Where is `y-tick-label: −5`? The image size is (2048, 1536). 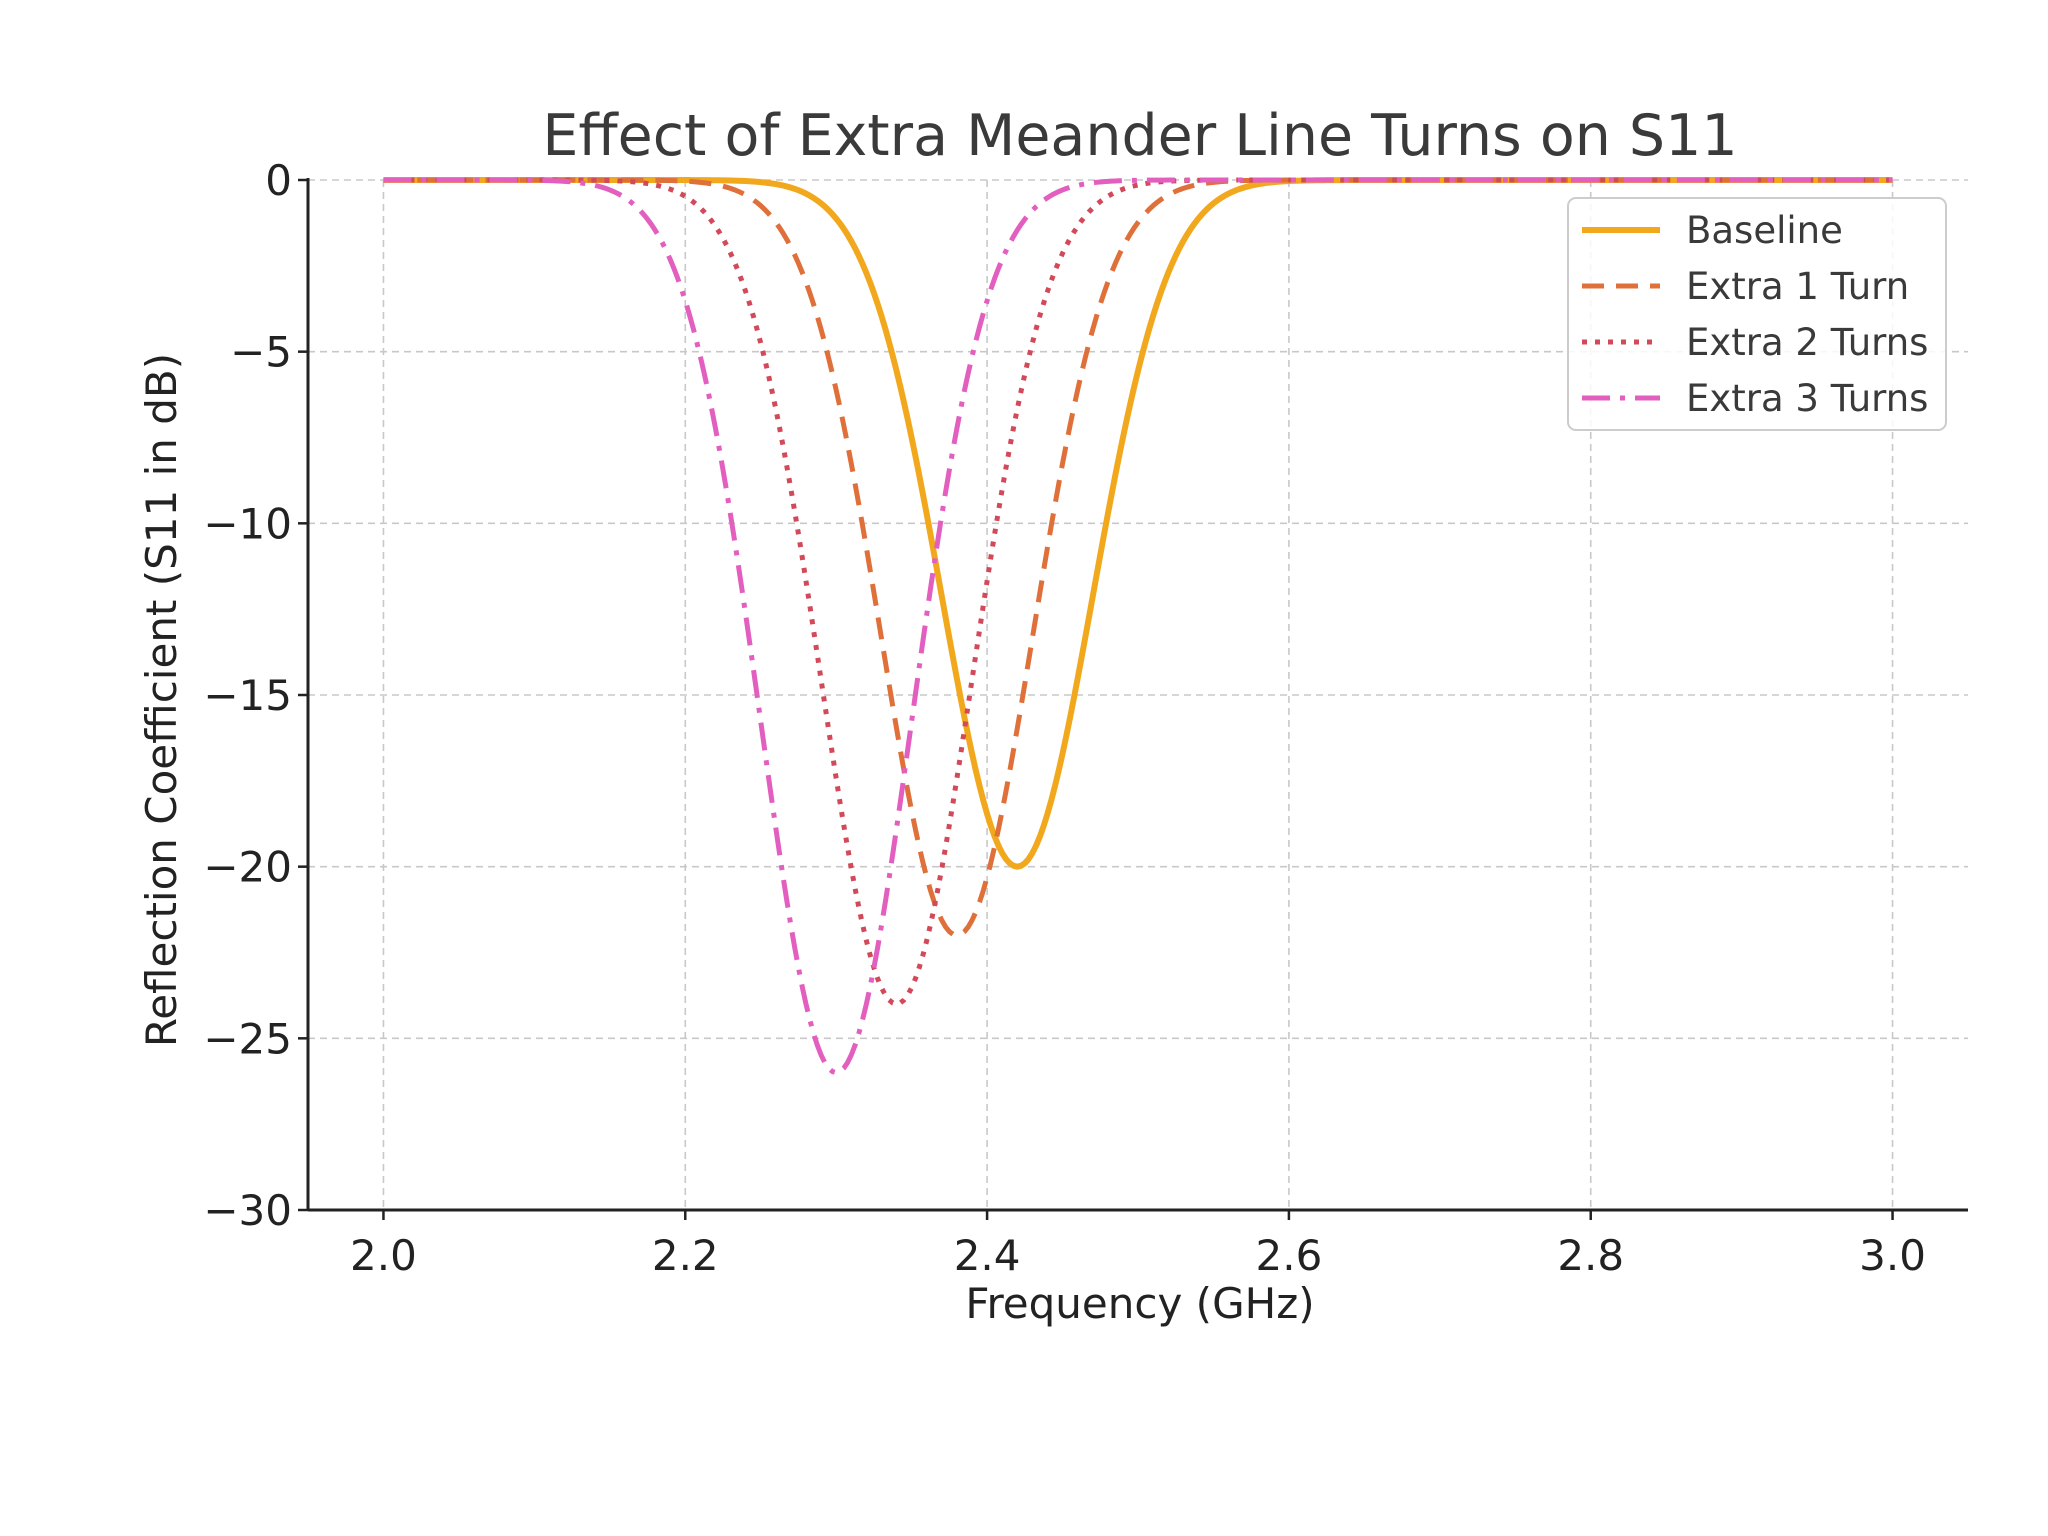 y-tick-label: −5 is located at coordinates (261, 352).